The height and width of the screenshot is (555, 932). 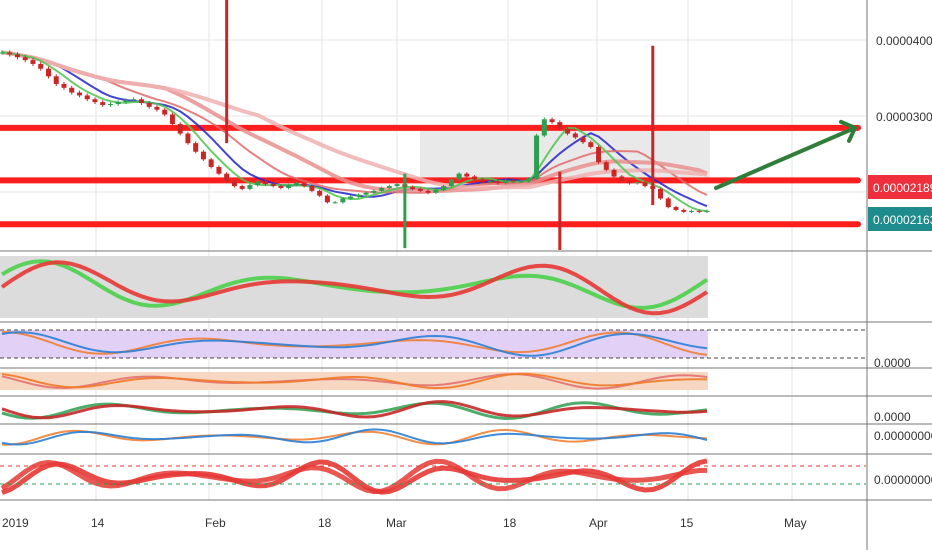 I want to click on current-price-badge: 0.00002189, so click(x=900, y=187).